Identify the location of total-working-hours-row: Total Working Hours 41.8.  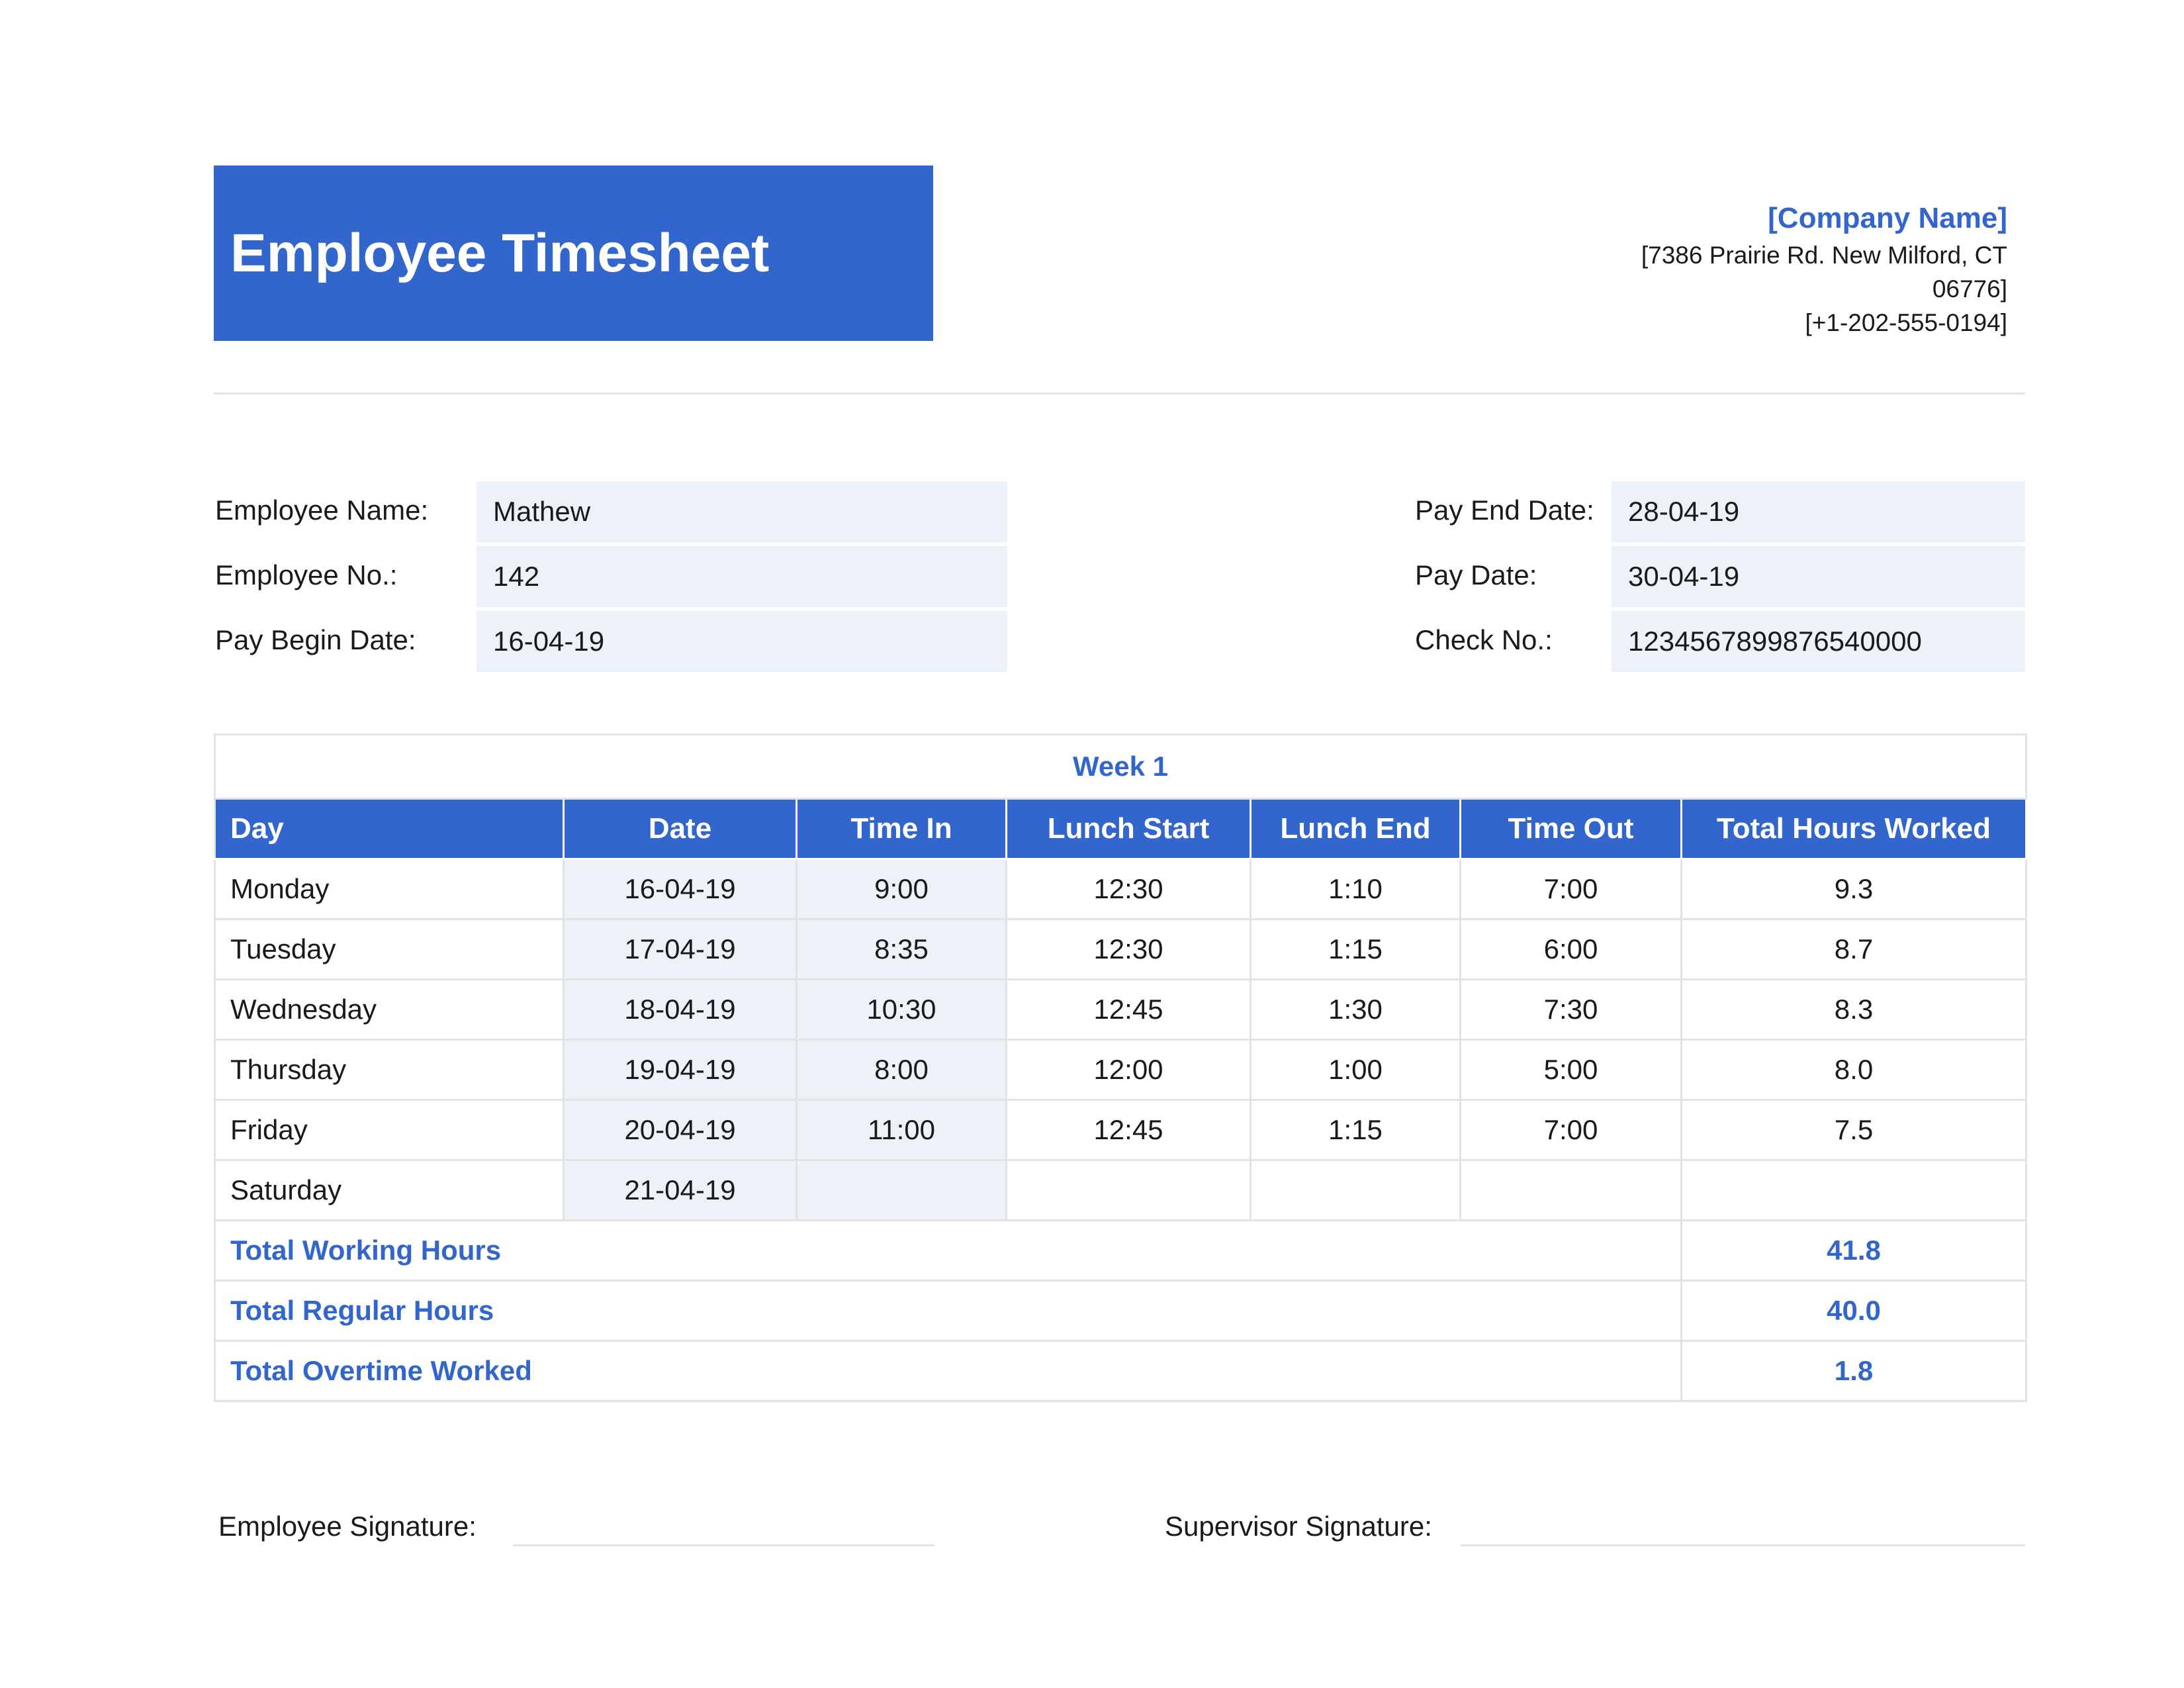
(1120, 1250).